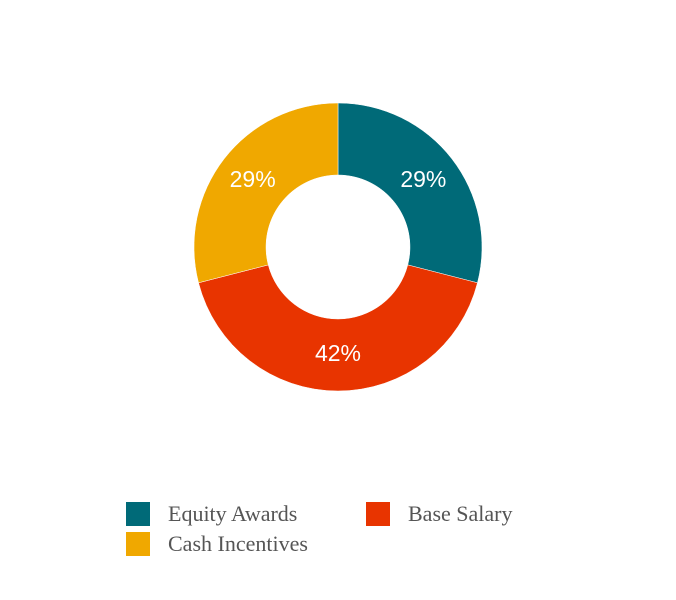 This screenshot has width=676, height=600. I want to click on legend-label: Cash Incentives, so click(238, 543).